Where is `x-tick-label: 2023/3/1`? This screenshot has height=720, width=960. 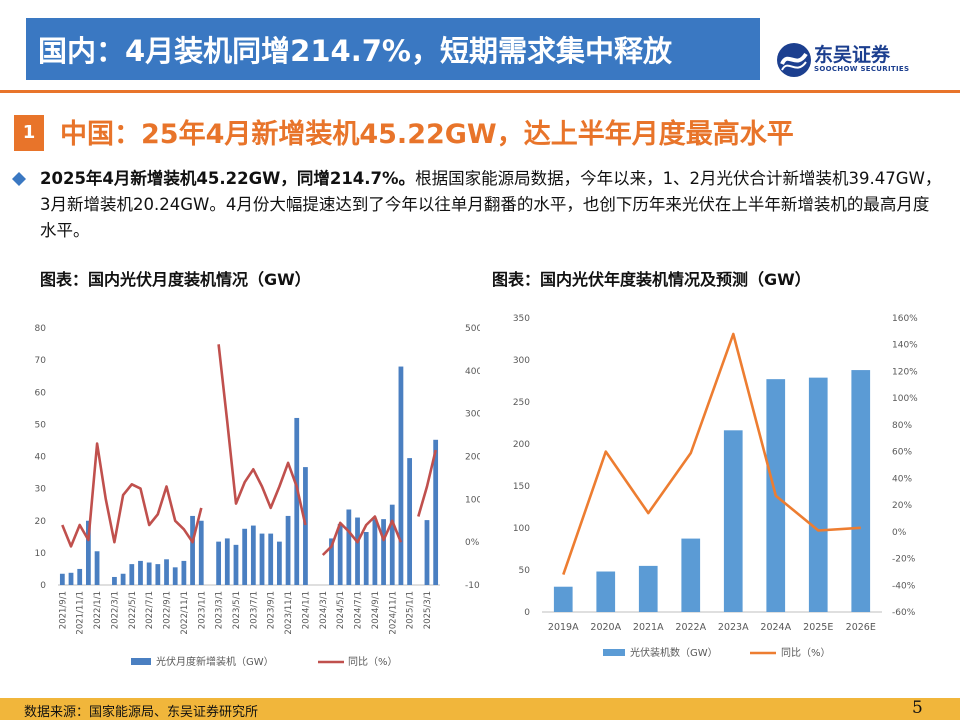
x-tick-label: 2023/3/1 is located at coordinates (220, 610).